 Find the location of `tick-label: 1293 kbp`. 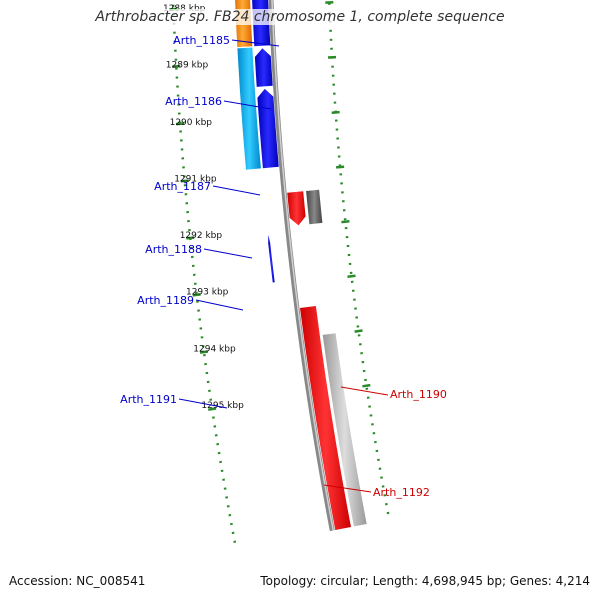

tick-label: 1293 kbp is located at coordinates (207, 293).